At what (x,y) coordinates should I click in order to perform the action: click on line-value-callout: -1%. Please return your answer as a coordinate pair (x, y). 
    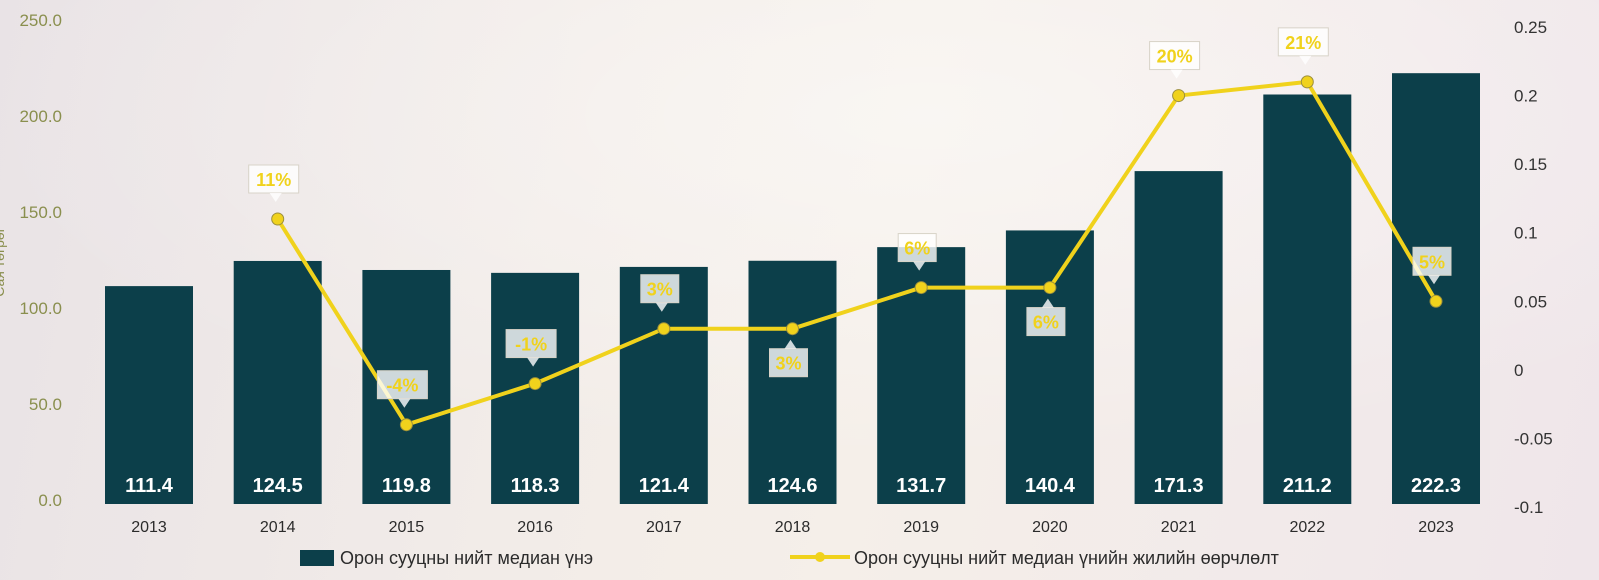
    Looking at the image, I should click on (531, 348).